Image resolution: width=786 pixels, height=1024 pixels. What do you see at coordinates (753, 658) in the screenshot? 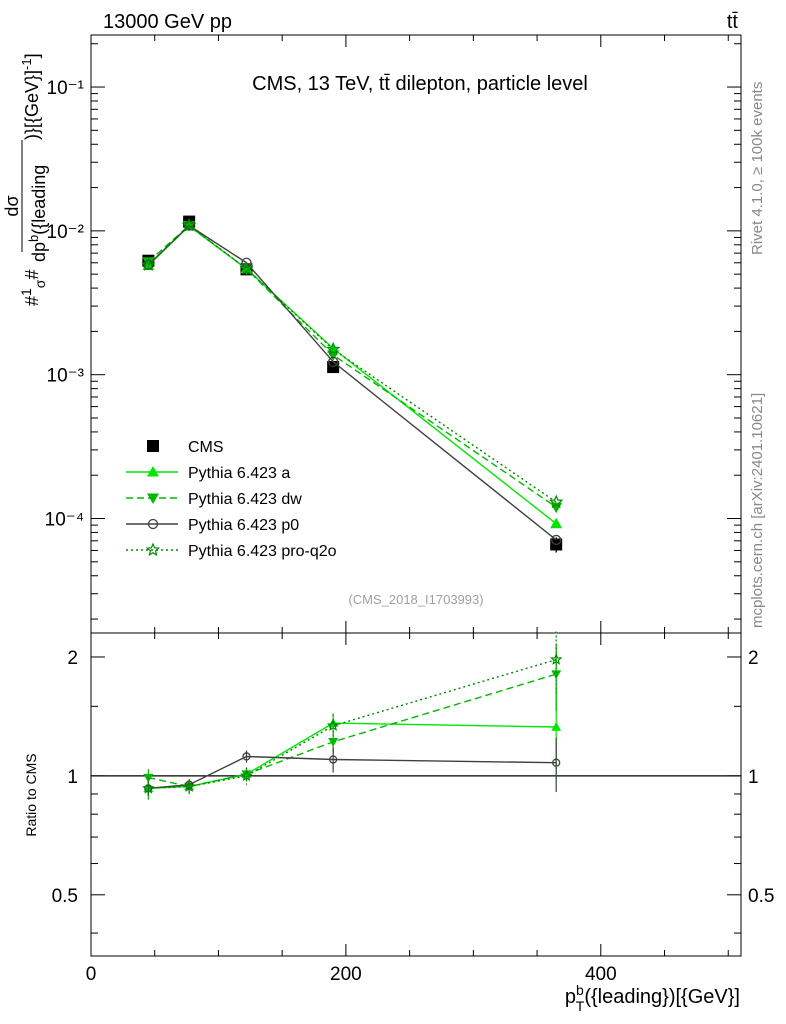
I see `ratio-y-tick-label-right: 2` at bounding box center [753, 658].